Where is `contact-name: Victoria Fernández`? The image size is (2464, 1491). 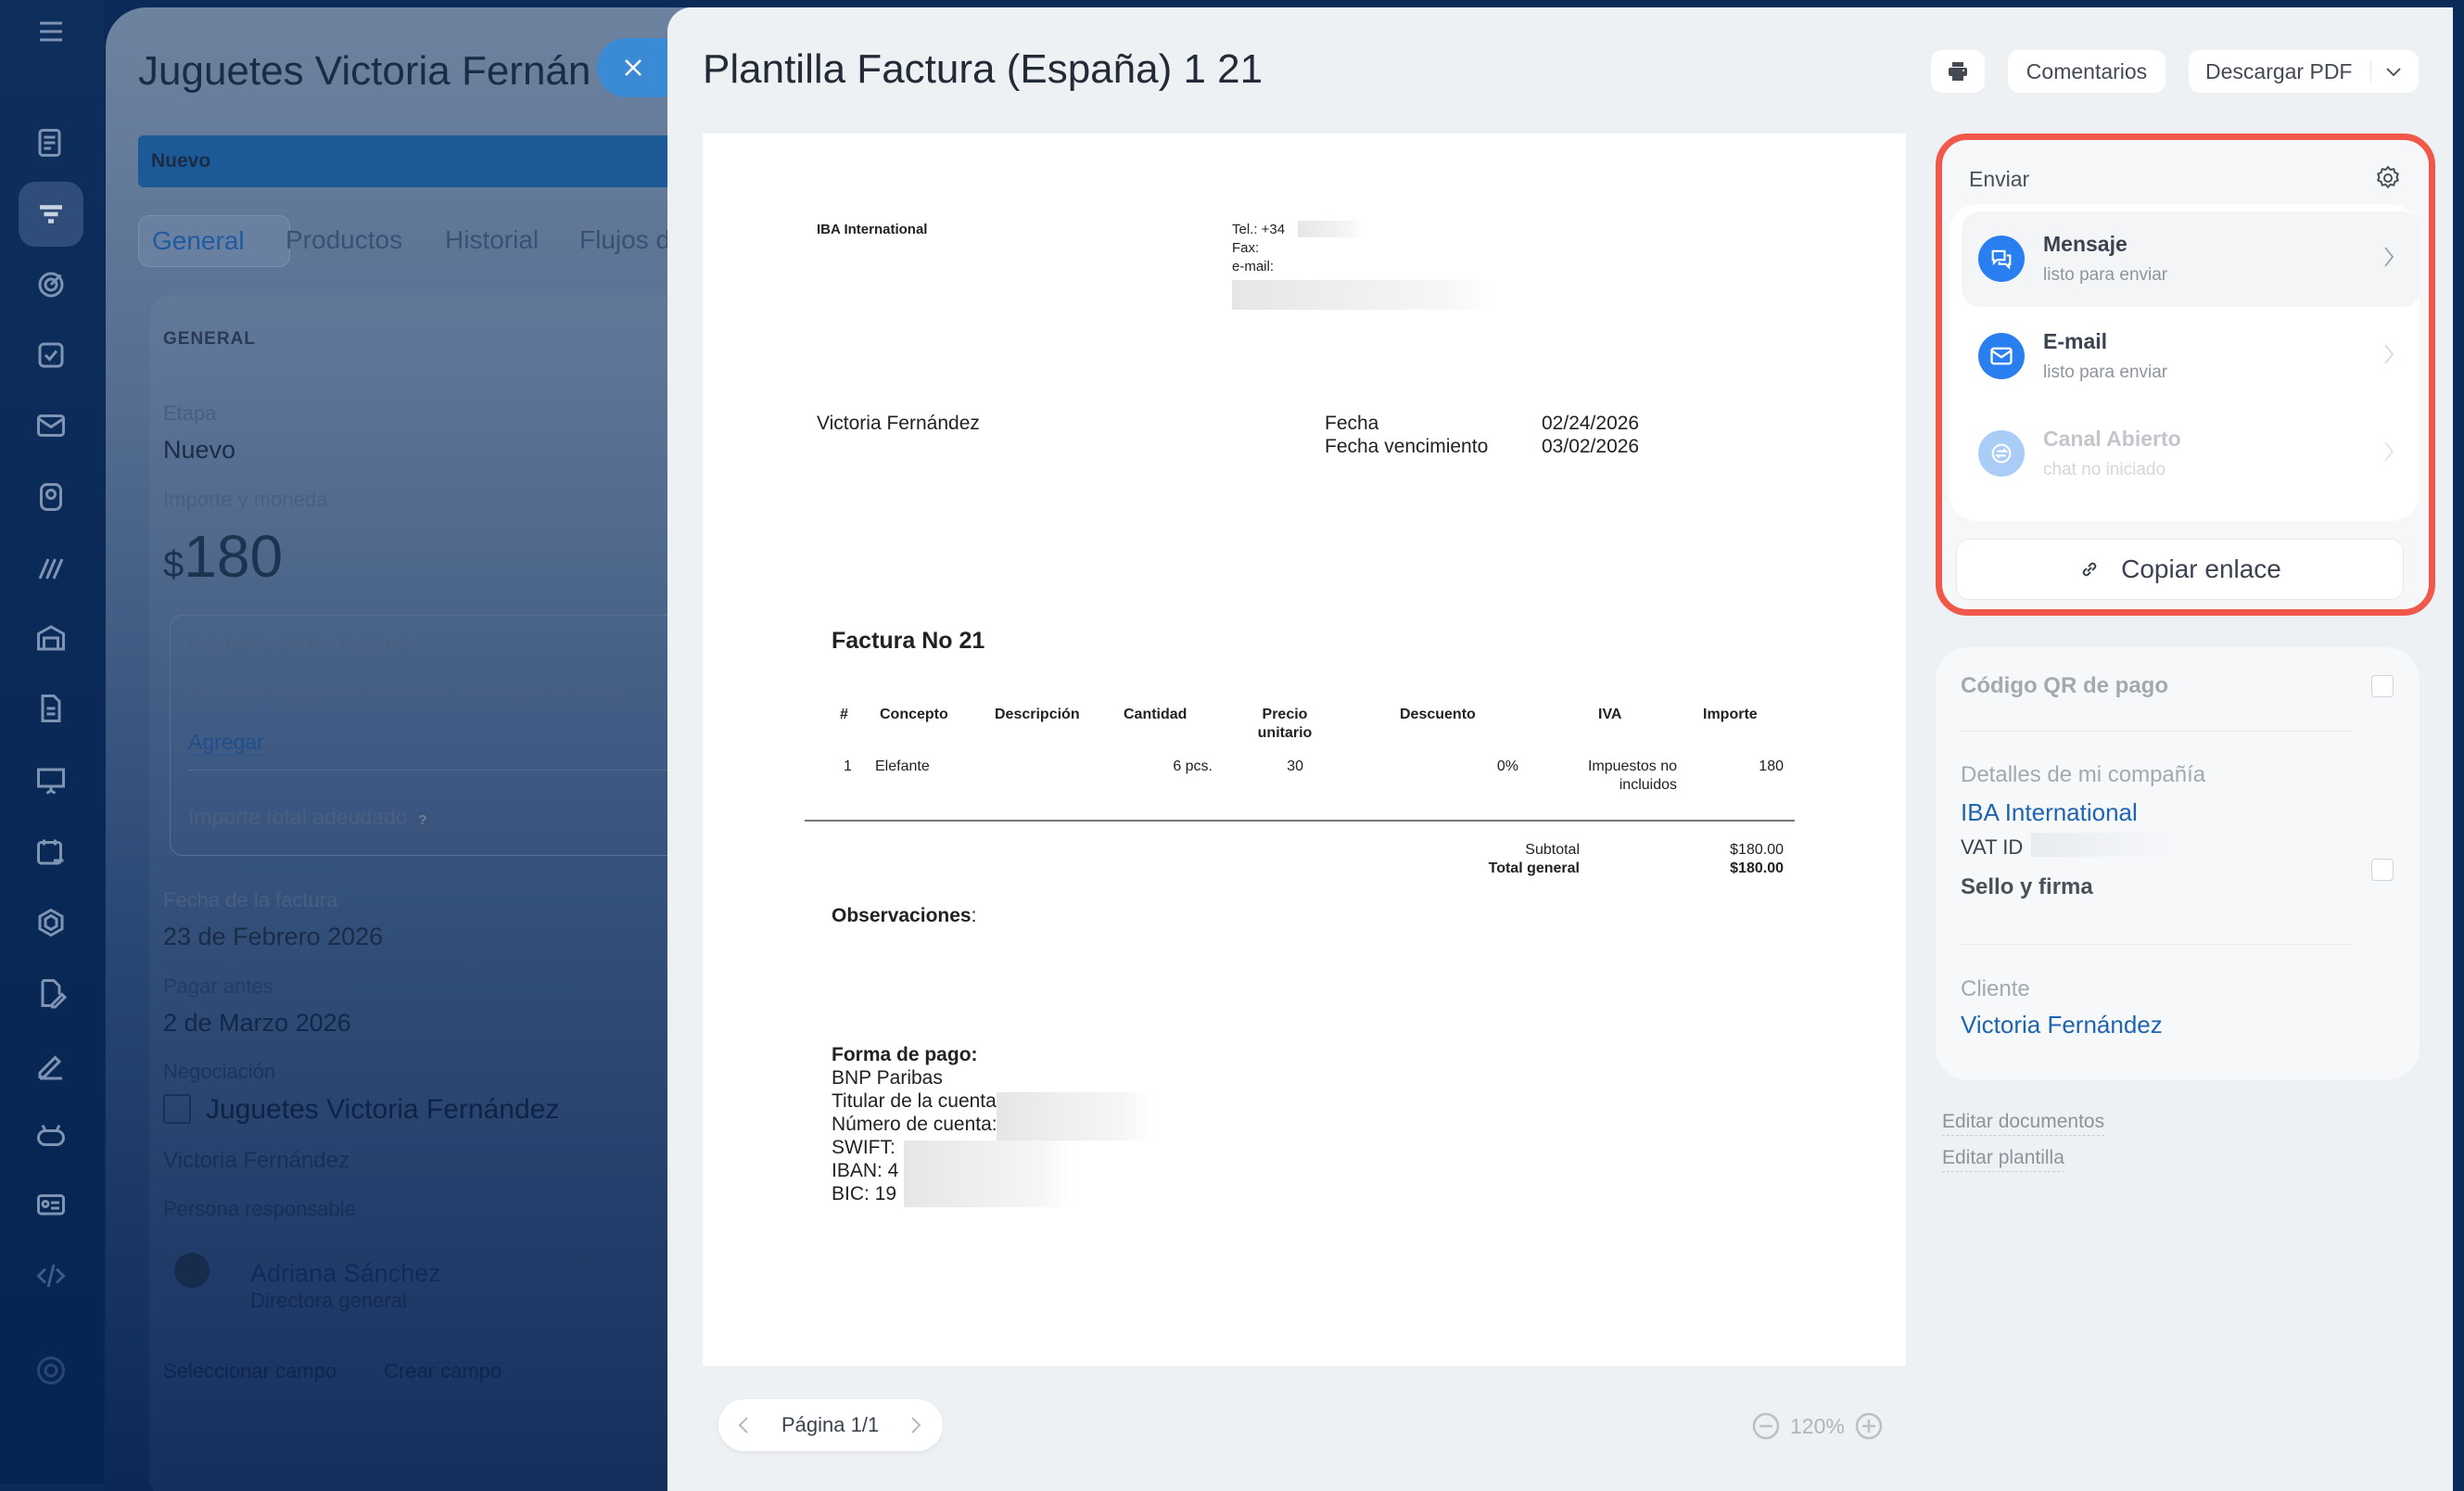 contact-name: Victoria Fernández is located at coordinates (256, 1160).